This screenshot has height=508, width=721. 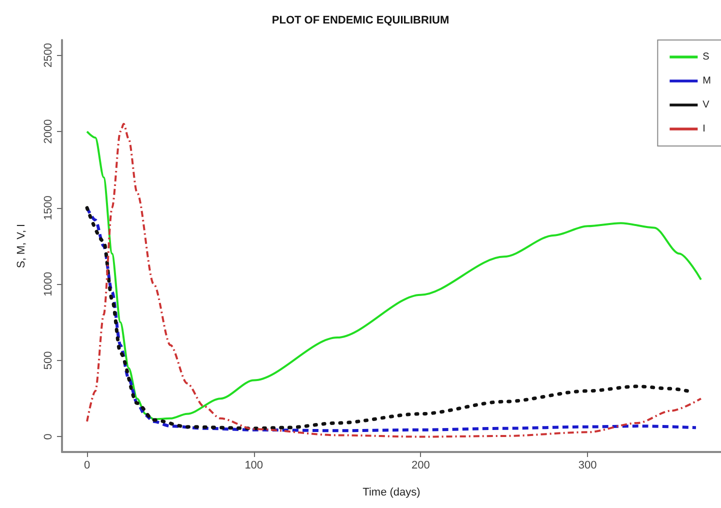 What do you see at coordinates (421, 466) in the screenshot?
I see `x-tick-label: 200` at bounding box center [421, 466].